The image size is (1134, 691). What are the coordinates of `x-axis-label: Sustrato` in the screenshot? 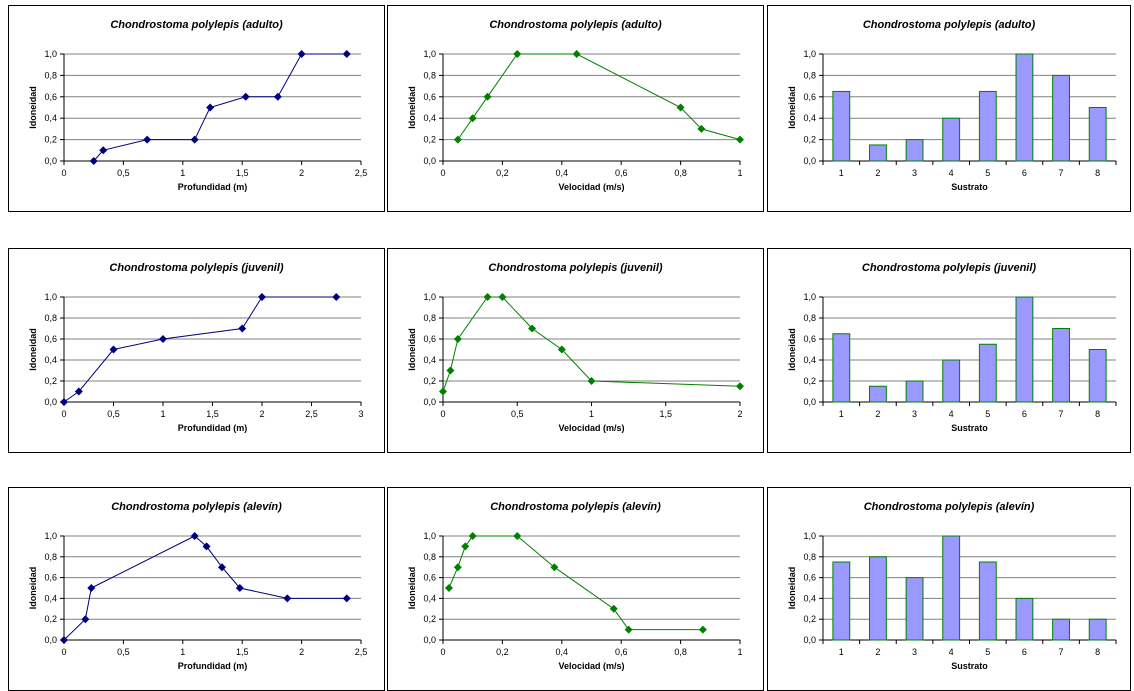 It's located at (969, 428).